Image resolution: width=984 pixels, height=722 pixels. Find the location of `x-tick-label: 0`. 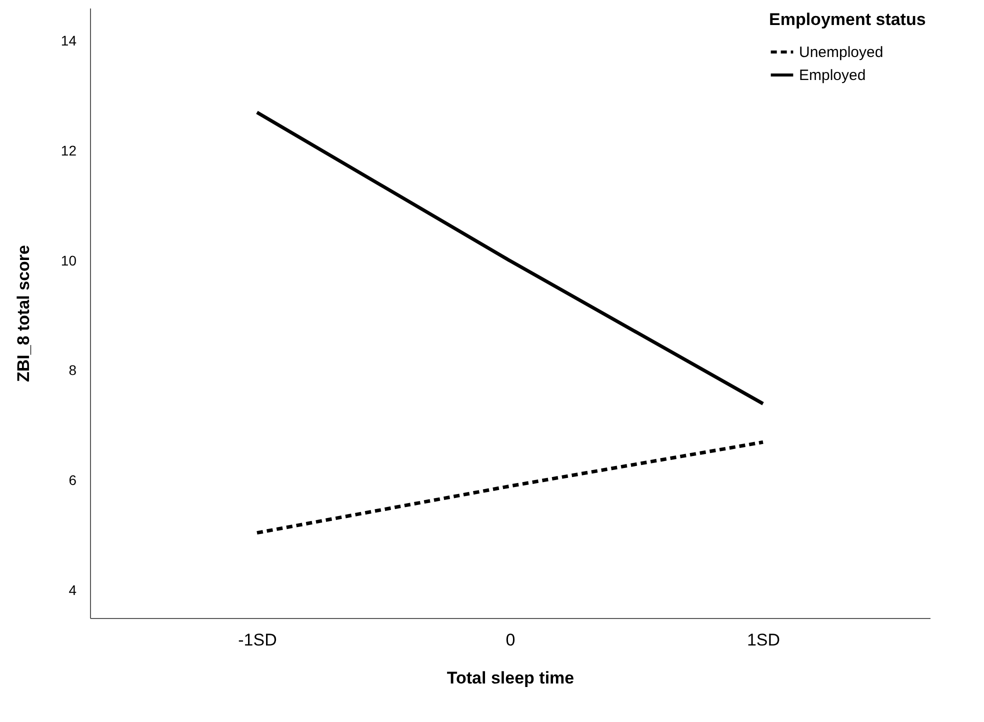

x-tick-label: 0 is located at coordinates (511, 640).